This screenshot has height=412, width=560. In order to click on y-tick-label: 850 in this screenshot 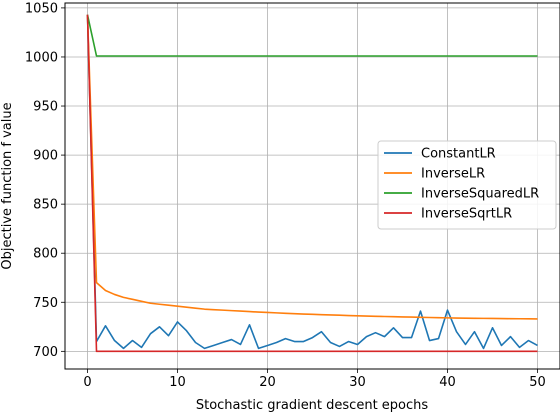, I will do `click(45, 205)`.